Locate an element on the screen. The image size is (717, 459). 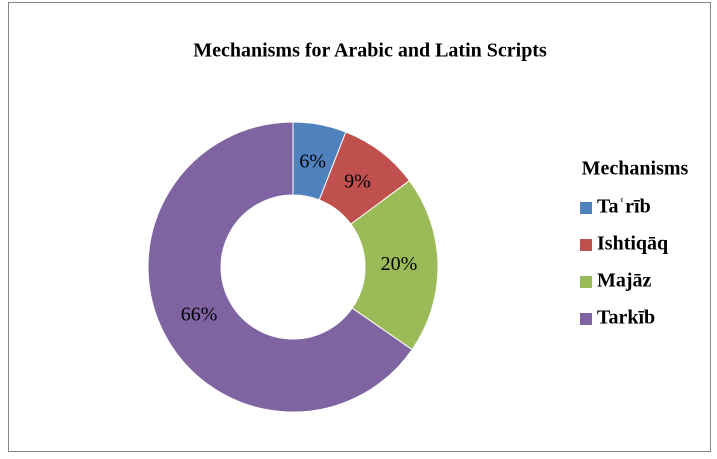
data-label: 66% is located at coordinates (199, 315).